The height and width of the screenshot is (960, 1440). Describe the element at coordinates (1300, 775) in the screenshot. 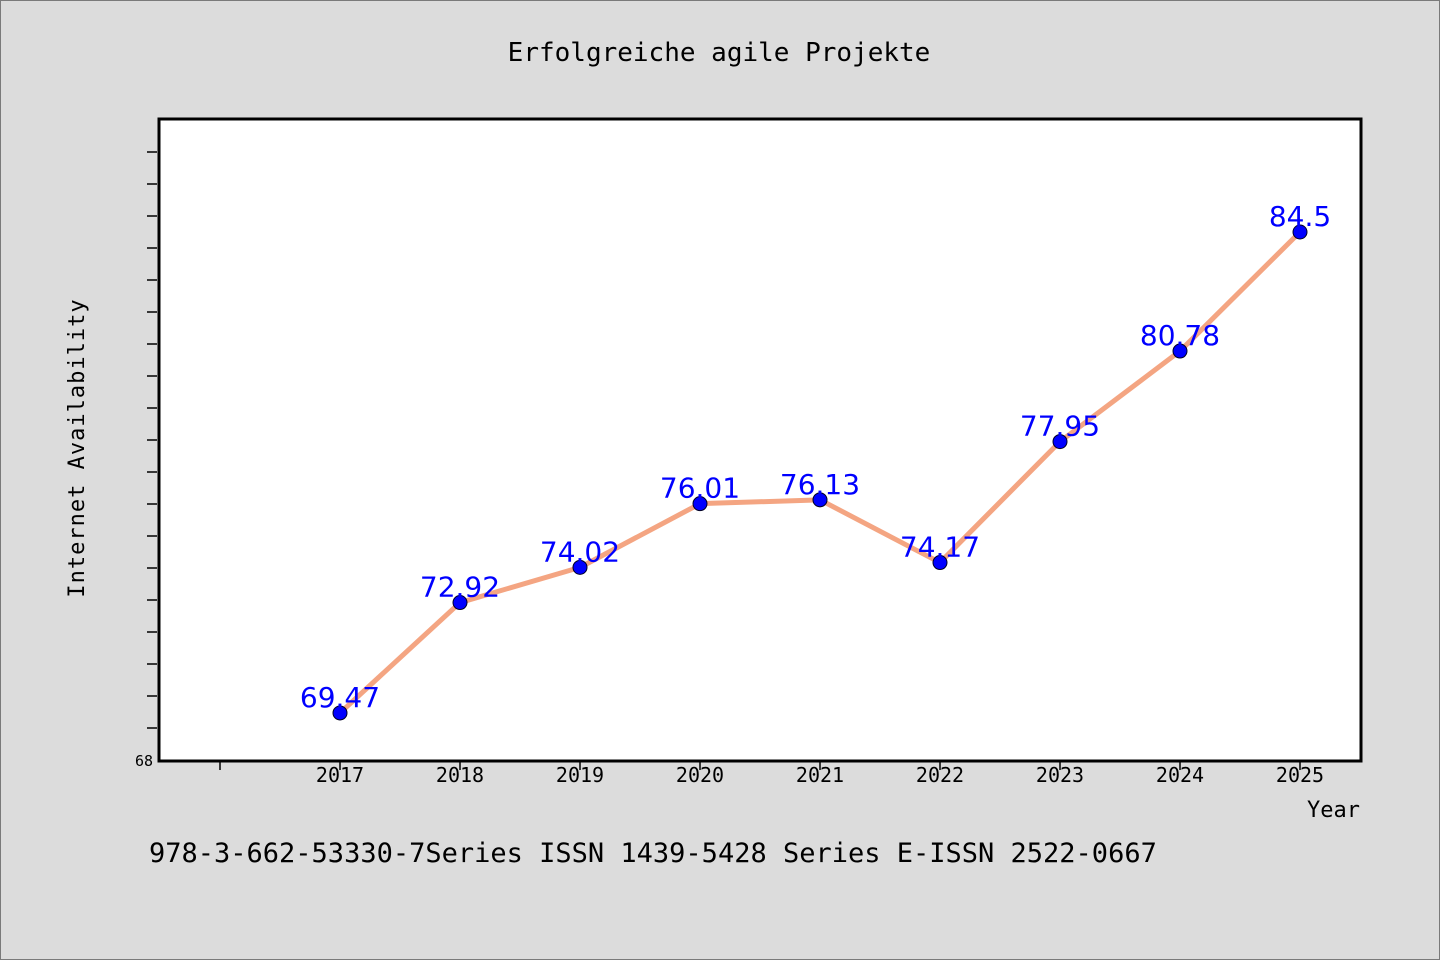

I see `x-tick-label: 2025` at that location.